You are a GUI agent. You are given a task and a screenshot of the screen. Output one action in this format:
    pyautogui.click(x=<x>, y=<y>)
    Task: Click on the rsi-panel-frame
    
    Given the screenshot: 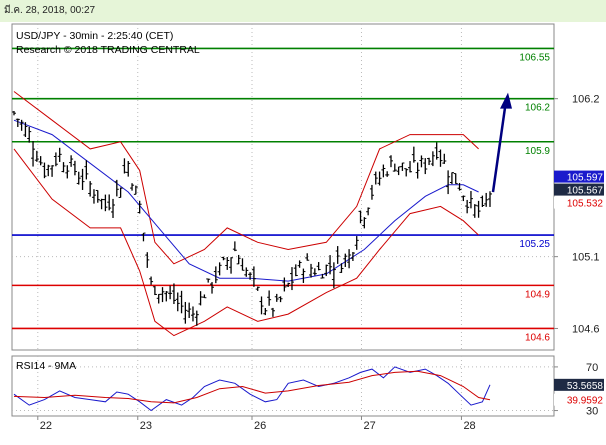 What is the action you would take?
    pyautogui.click(x=283, y=386)
    